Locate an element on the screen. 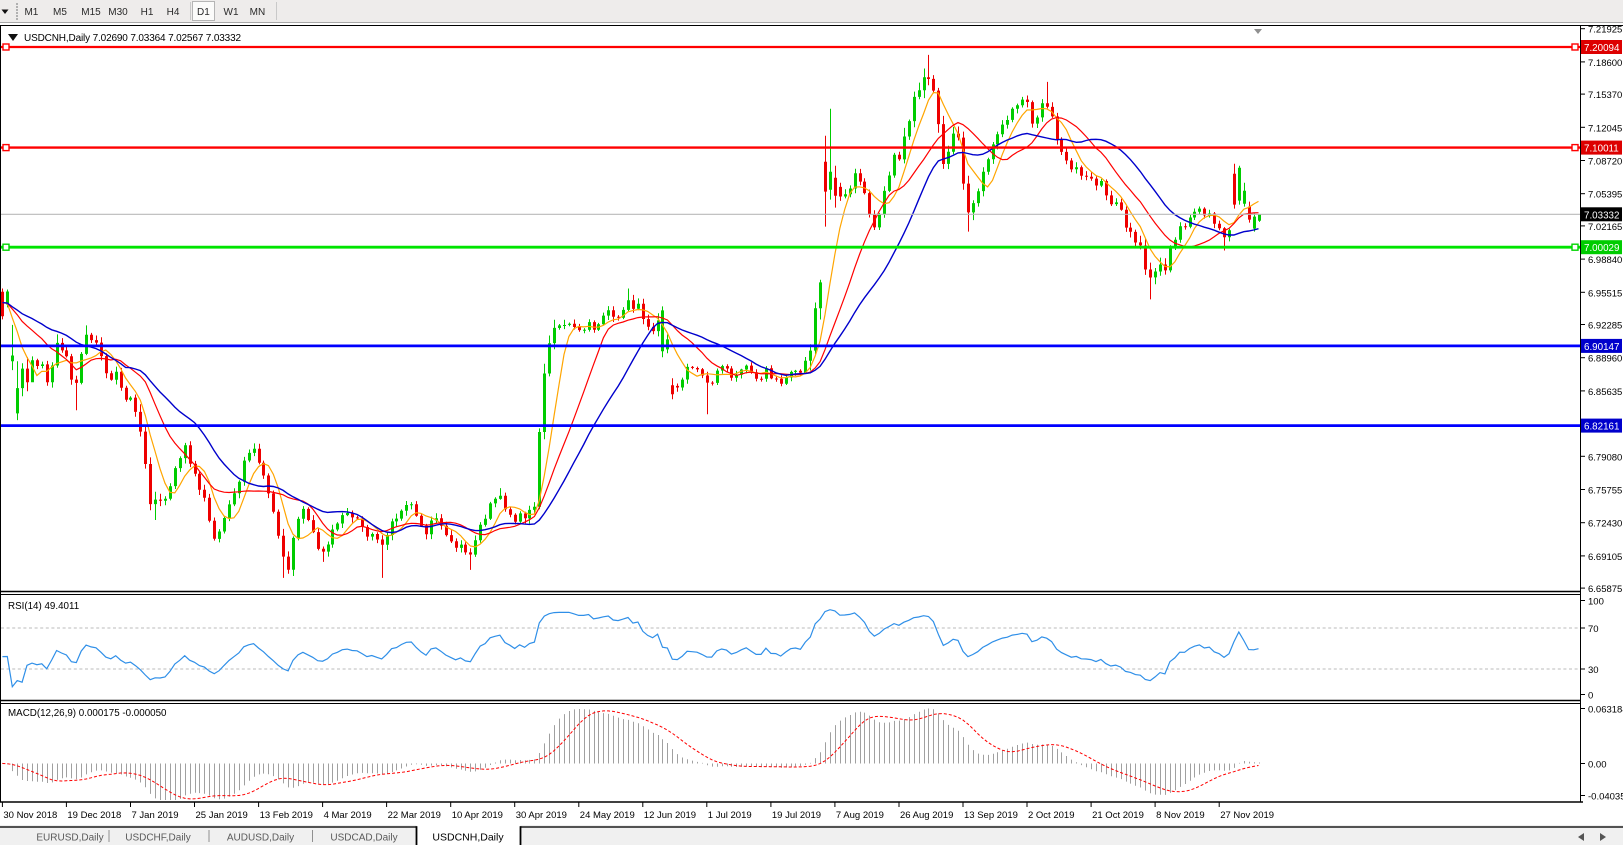  svg-text: H1 is located at coordinates (147, 12).